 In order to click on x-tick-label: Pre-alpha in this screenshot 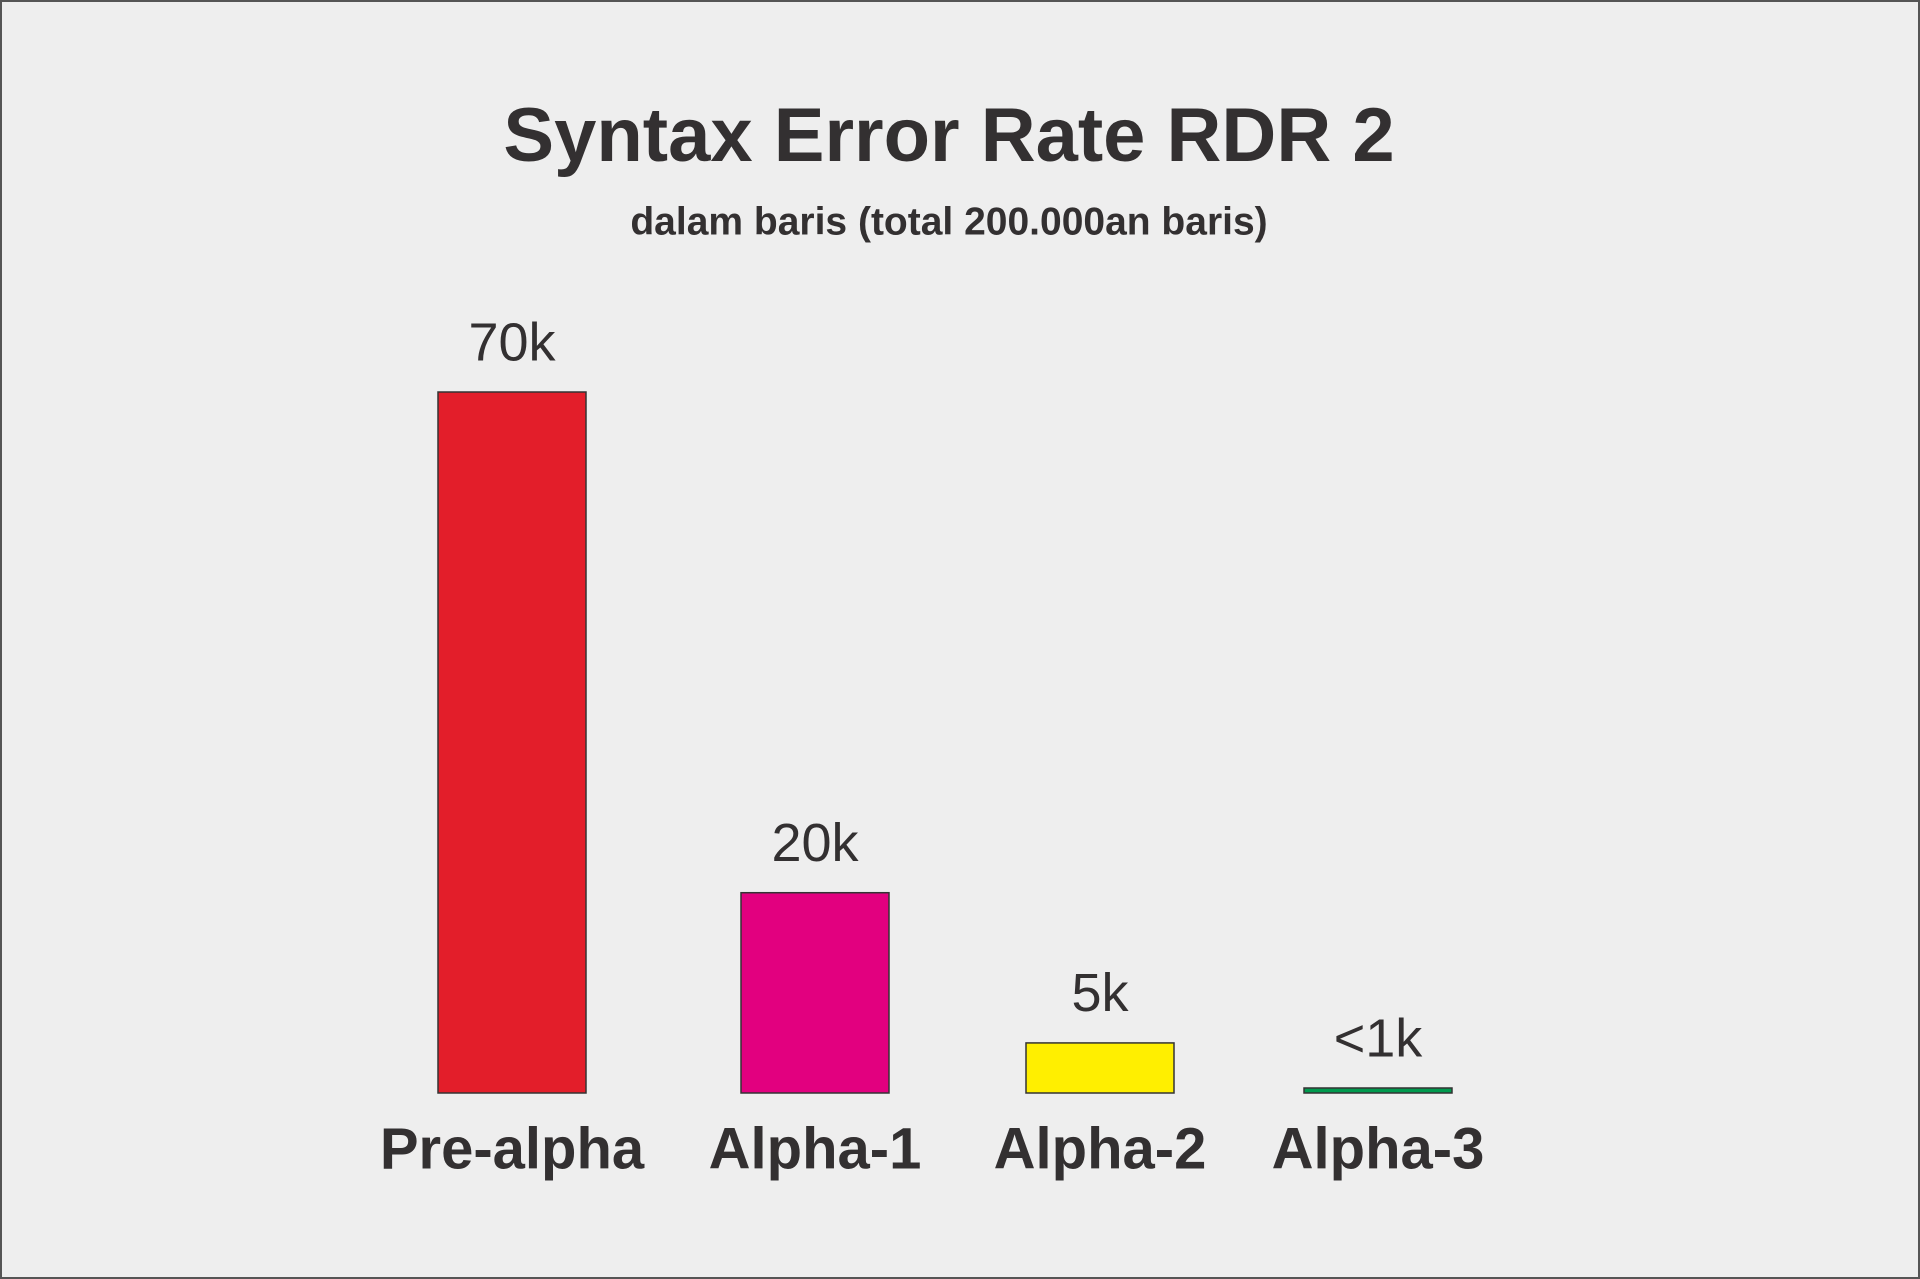, I will do `click(512, 1148)`.